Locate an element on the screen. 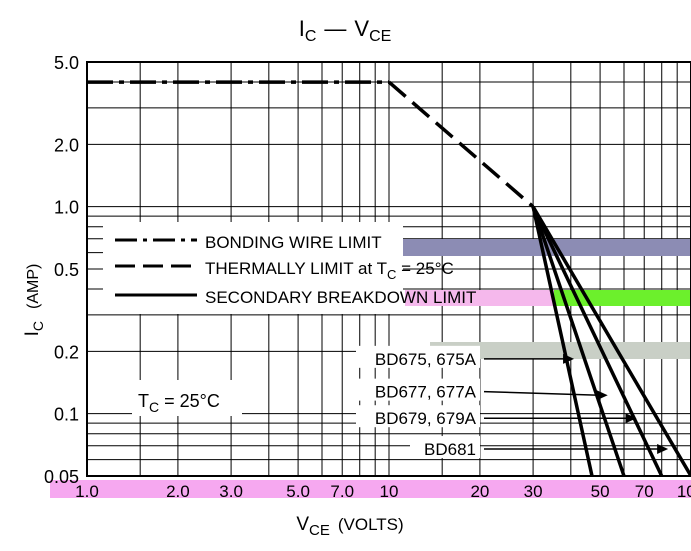 The image size is (691, 551). x-tick-label: 3.0 is located at coordinates (231, 491).